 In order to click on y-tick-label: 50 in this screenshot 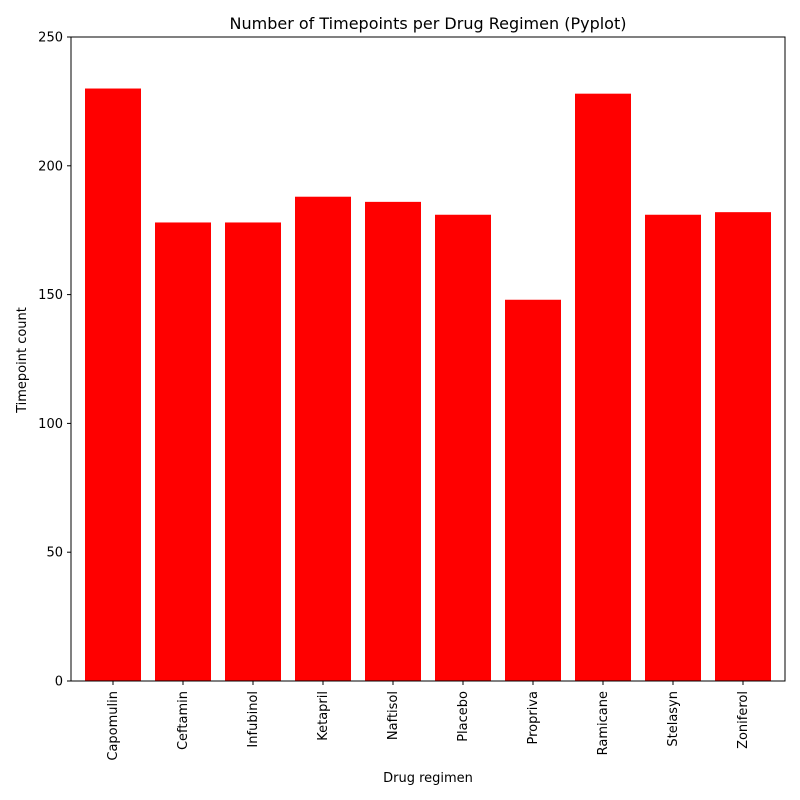, I will do `click(54, 553)`.